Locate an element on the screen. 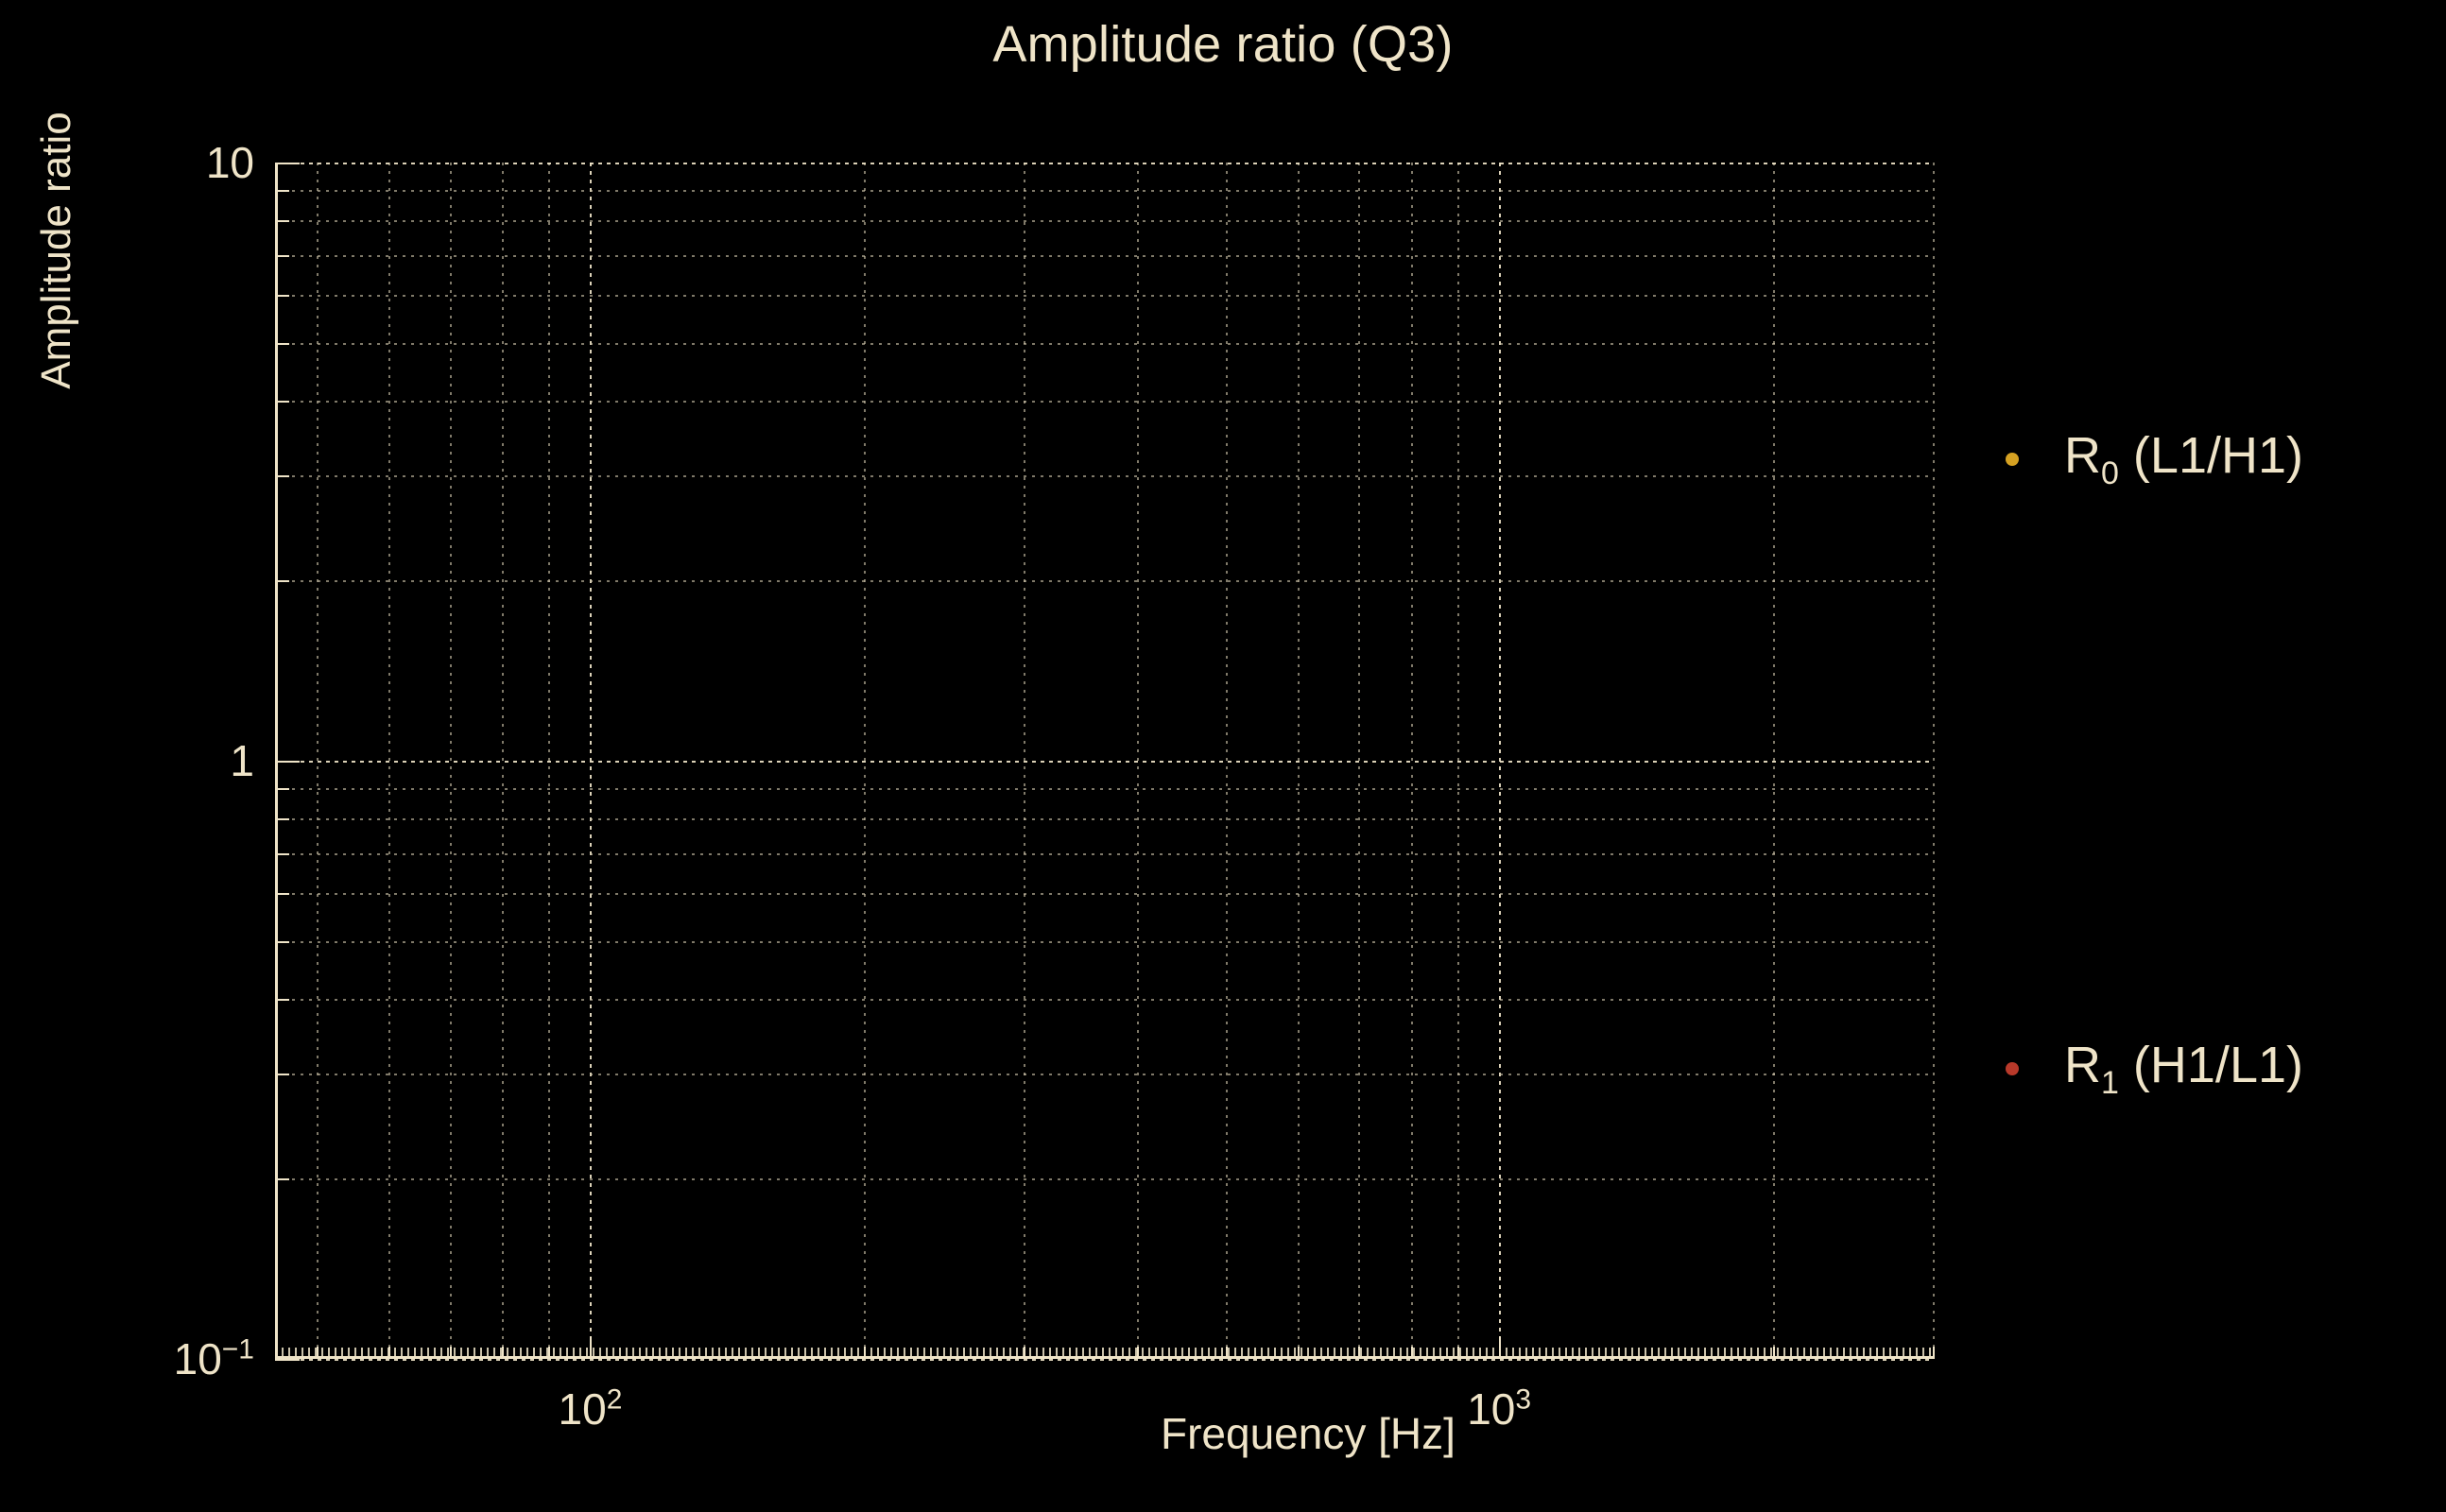 The height and width of the screenshot is (1512, 2446). legend-label-r1: R1 (H1/L1) is located at coordinates (2183, 1069).